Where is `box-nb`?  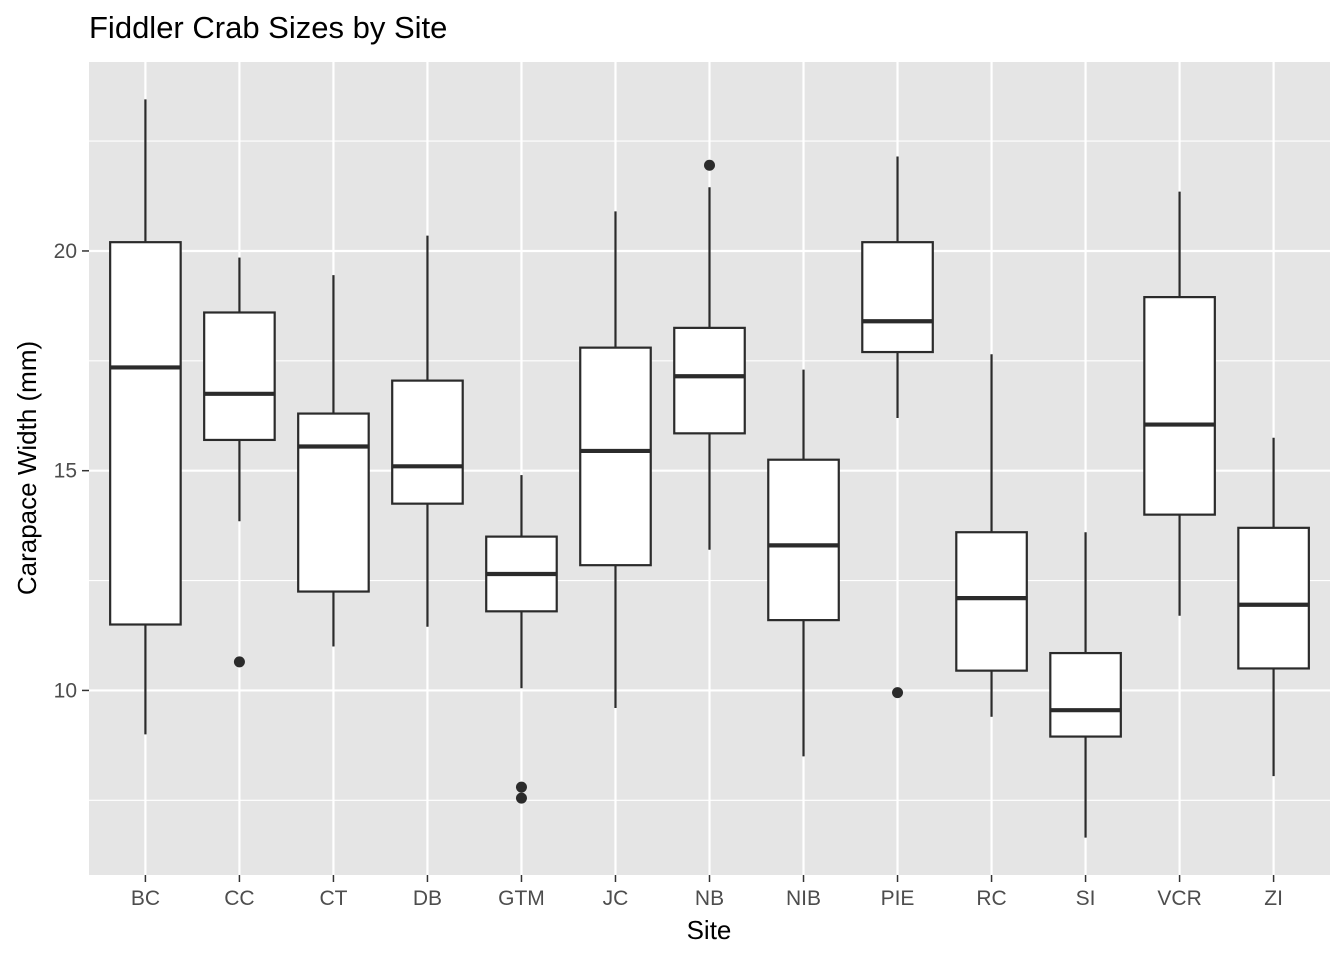 box-nb is located at coordinates (709, 354).